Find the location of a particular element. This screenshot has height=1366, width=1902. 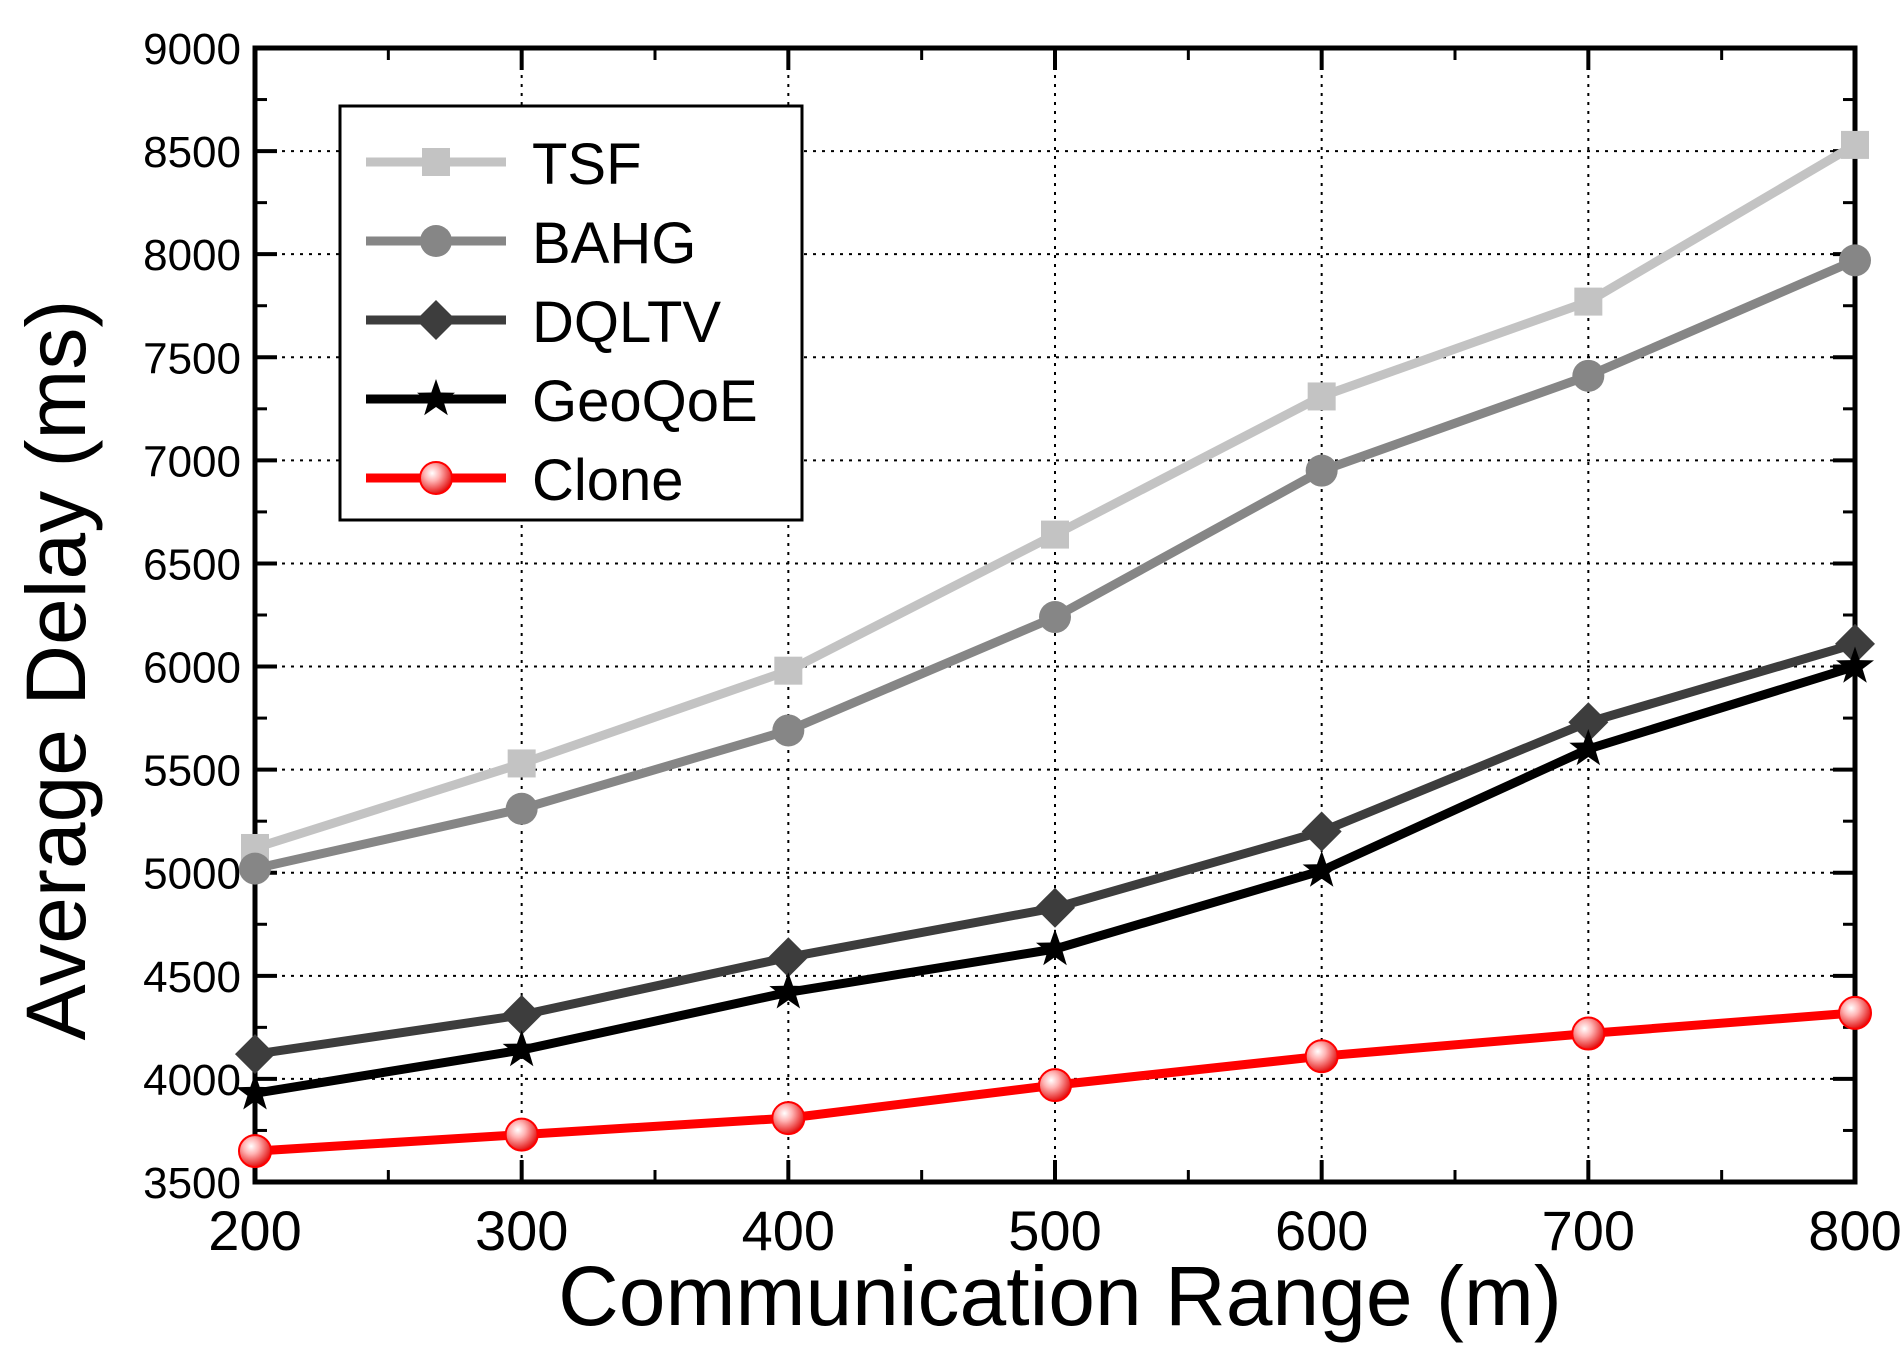

legend-item-dqltv: DQLTV is located at coordinates (543, 322).